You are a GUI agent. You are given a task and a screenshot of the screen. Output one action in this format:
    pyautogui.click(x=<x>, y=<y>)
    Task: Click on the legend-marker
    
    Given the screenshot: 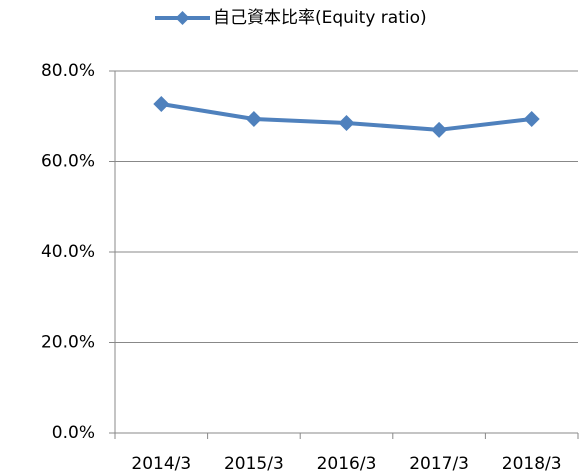 What is the action you would take?
    pyautogui.click(x=182, y=18)
    